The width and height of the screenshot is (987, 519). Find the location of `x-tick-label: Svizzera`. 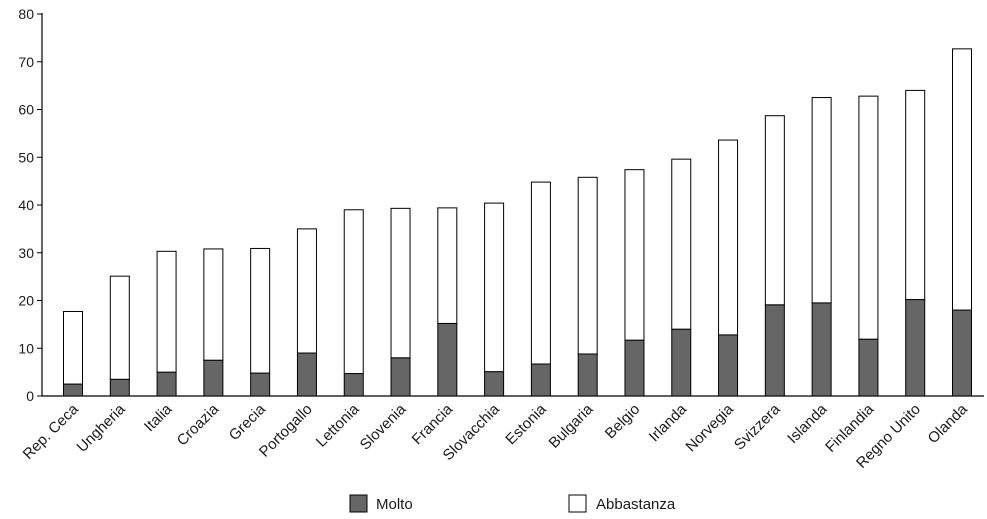

x-tick-label: Svizzera is located at coordinates (757, 426).